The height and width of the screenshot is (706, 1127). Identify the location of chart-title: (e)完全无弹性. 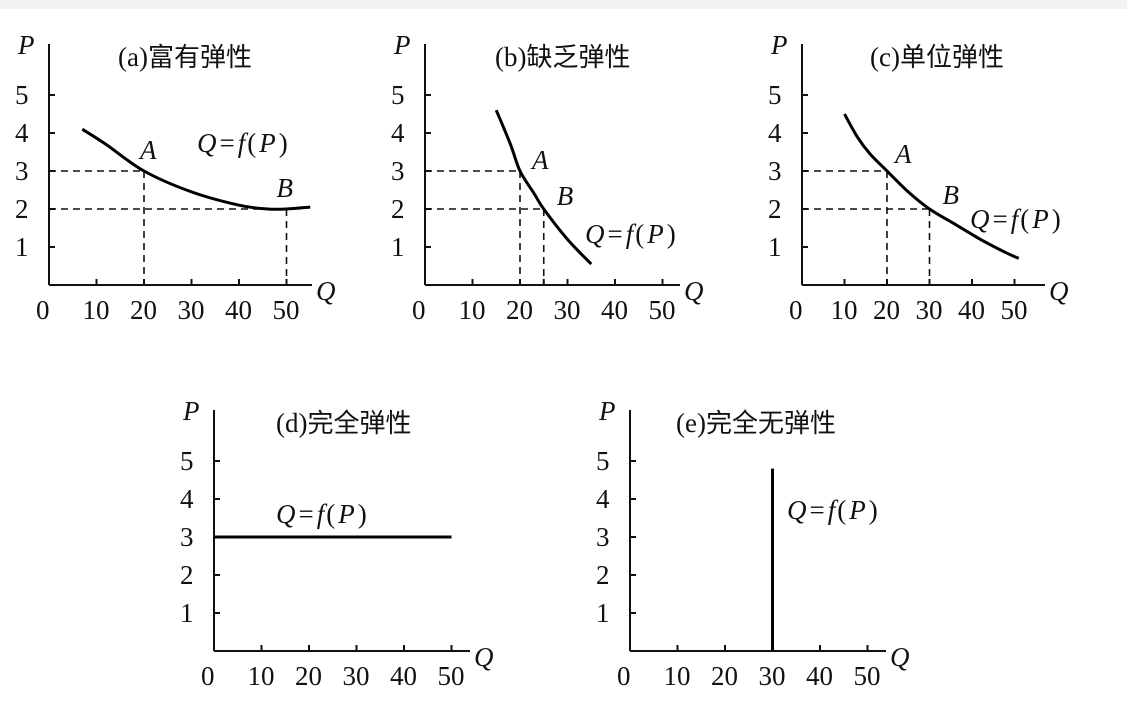
(756, 423).